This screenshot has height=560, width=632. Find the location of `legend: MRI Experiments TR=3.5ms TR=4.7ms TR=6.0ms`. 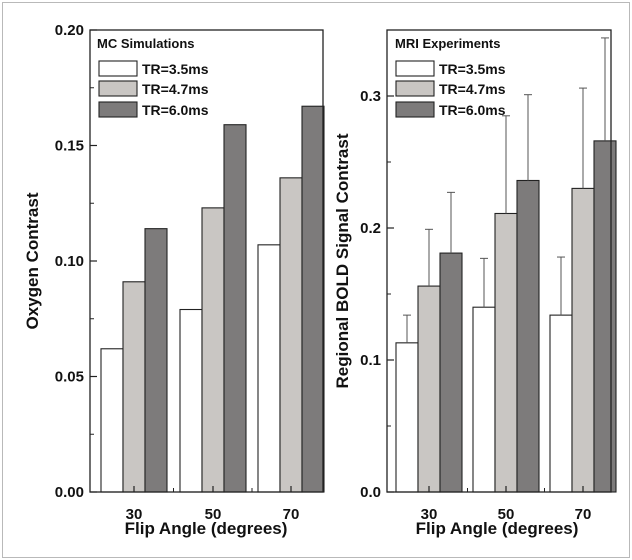

legend: MRI Experiments TR=3.5ms TR=4.7ms TR=6.0ms is located at coordinates (450, 77).